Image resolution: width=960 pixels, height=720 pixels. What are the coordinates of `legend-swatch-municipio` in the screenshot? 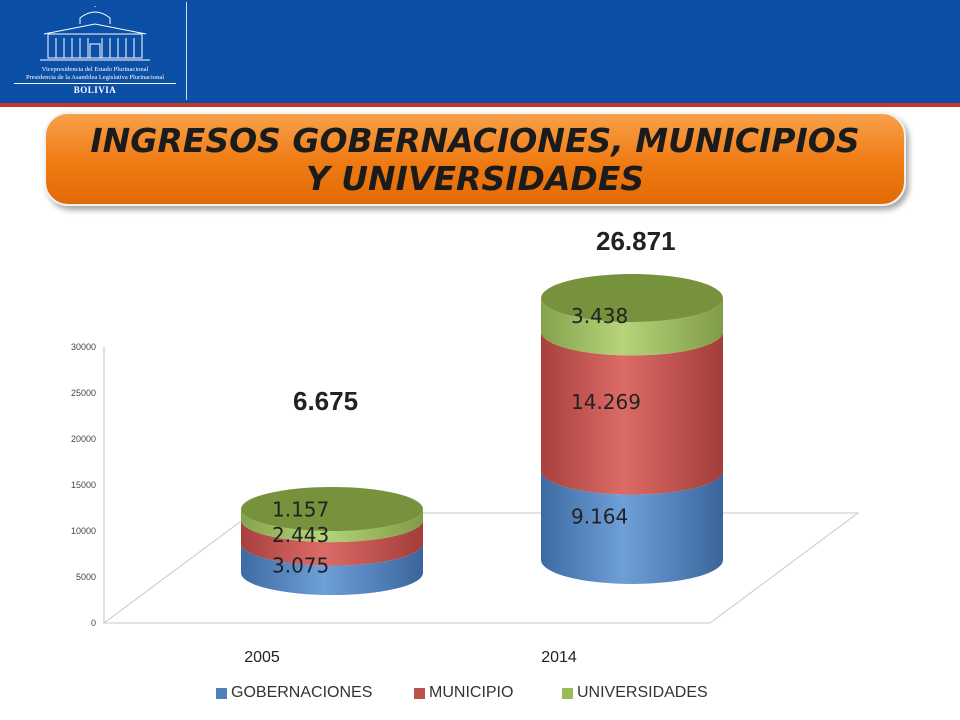 It's located at (419, 693).